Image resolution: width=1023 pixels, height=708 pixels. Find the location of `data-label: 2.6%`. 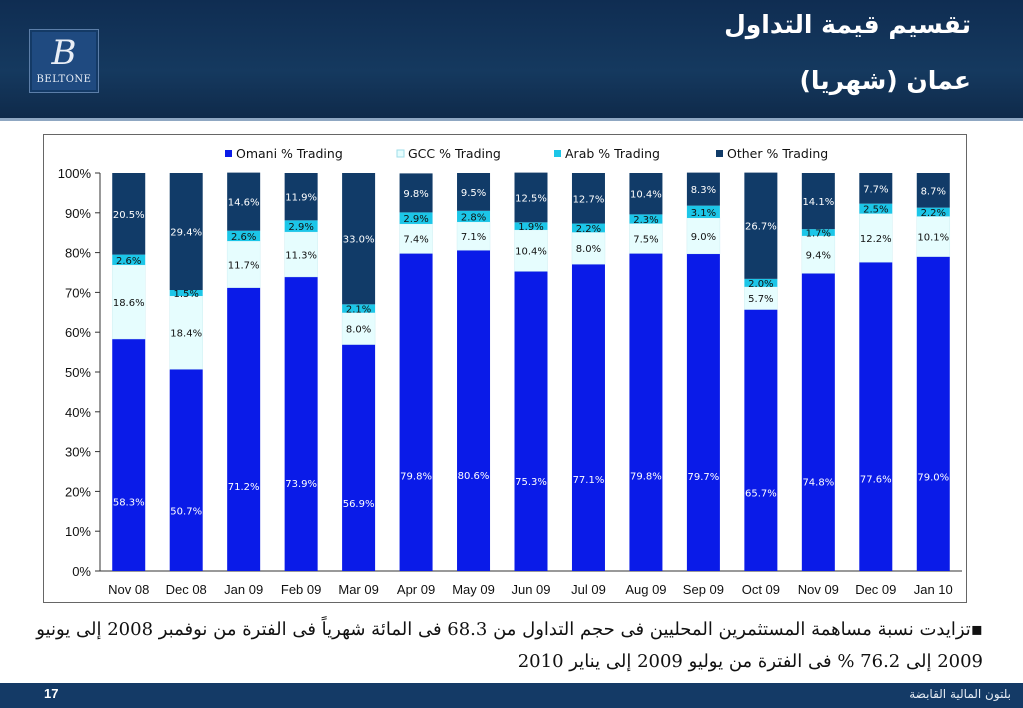

data-label: 2.6% is located at coordinates (128, 261).